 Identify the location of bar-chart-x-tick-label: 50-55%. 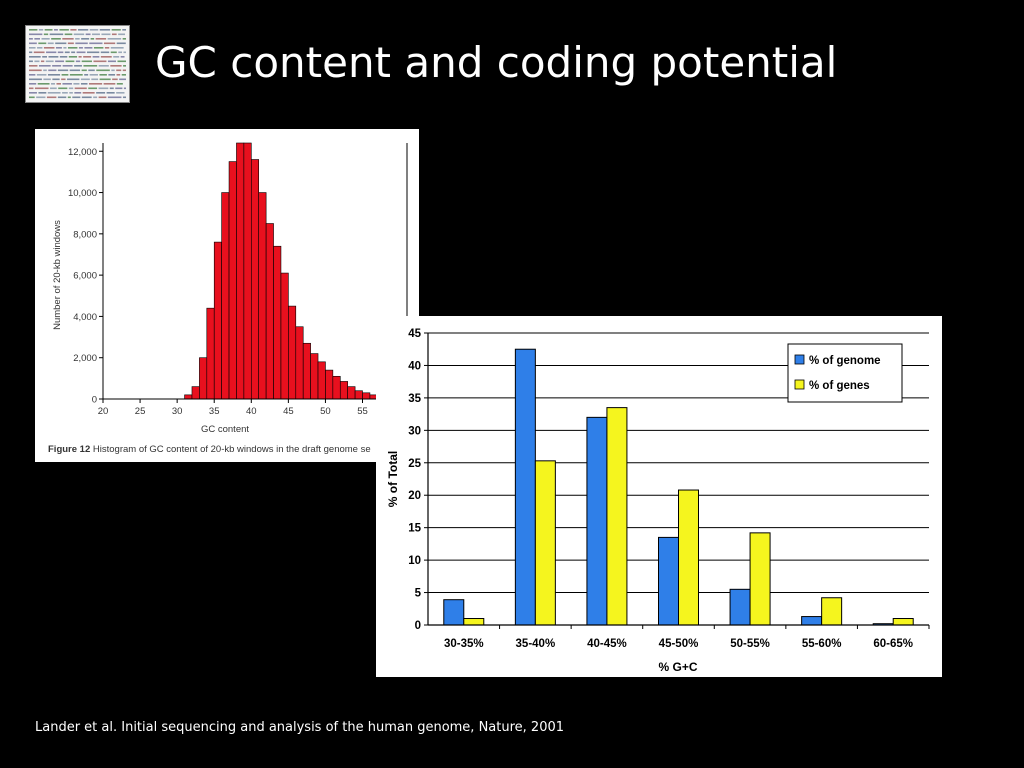
(750, 644).